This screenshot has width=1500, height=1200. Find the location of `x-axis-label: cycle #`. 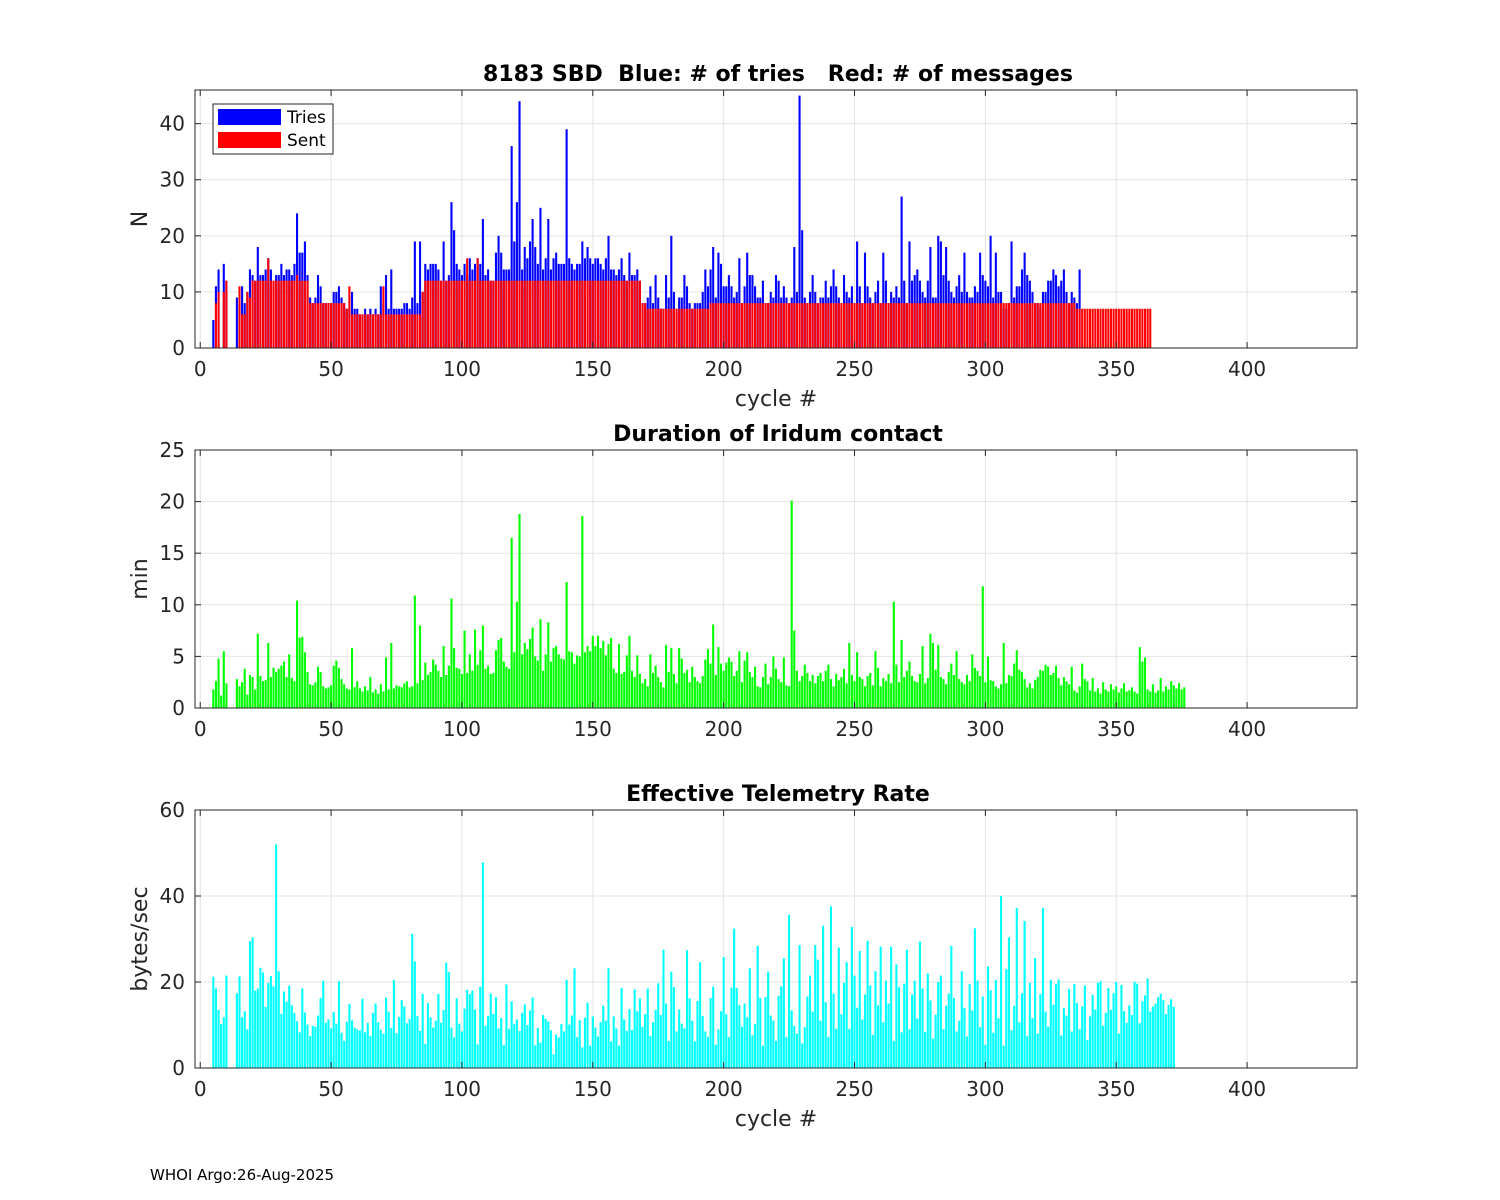

x-axis-label: cycle # is located at coordinates (776, 1119).